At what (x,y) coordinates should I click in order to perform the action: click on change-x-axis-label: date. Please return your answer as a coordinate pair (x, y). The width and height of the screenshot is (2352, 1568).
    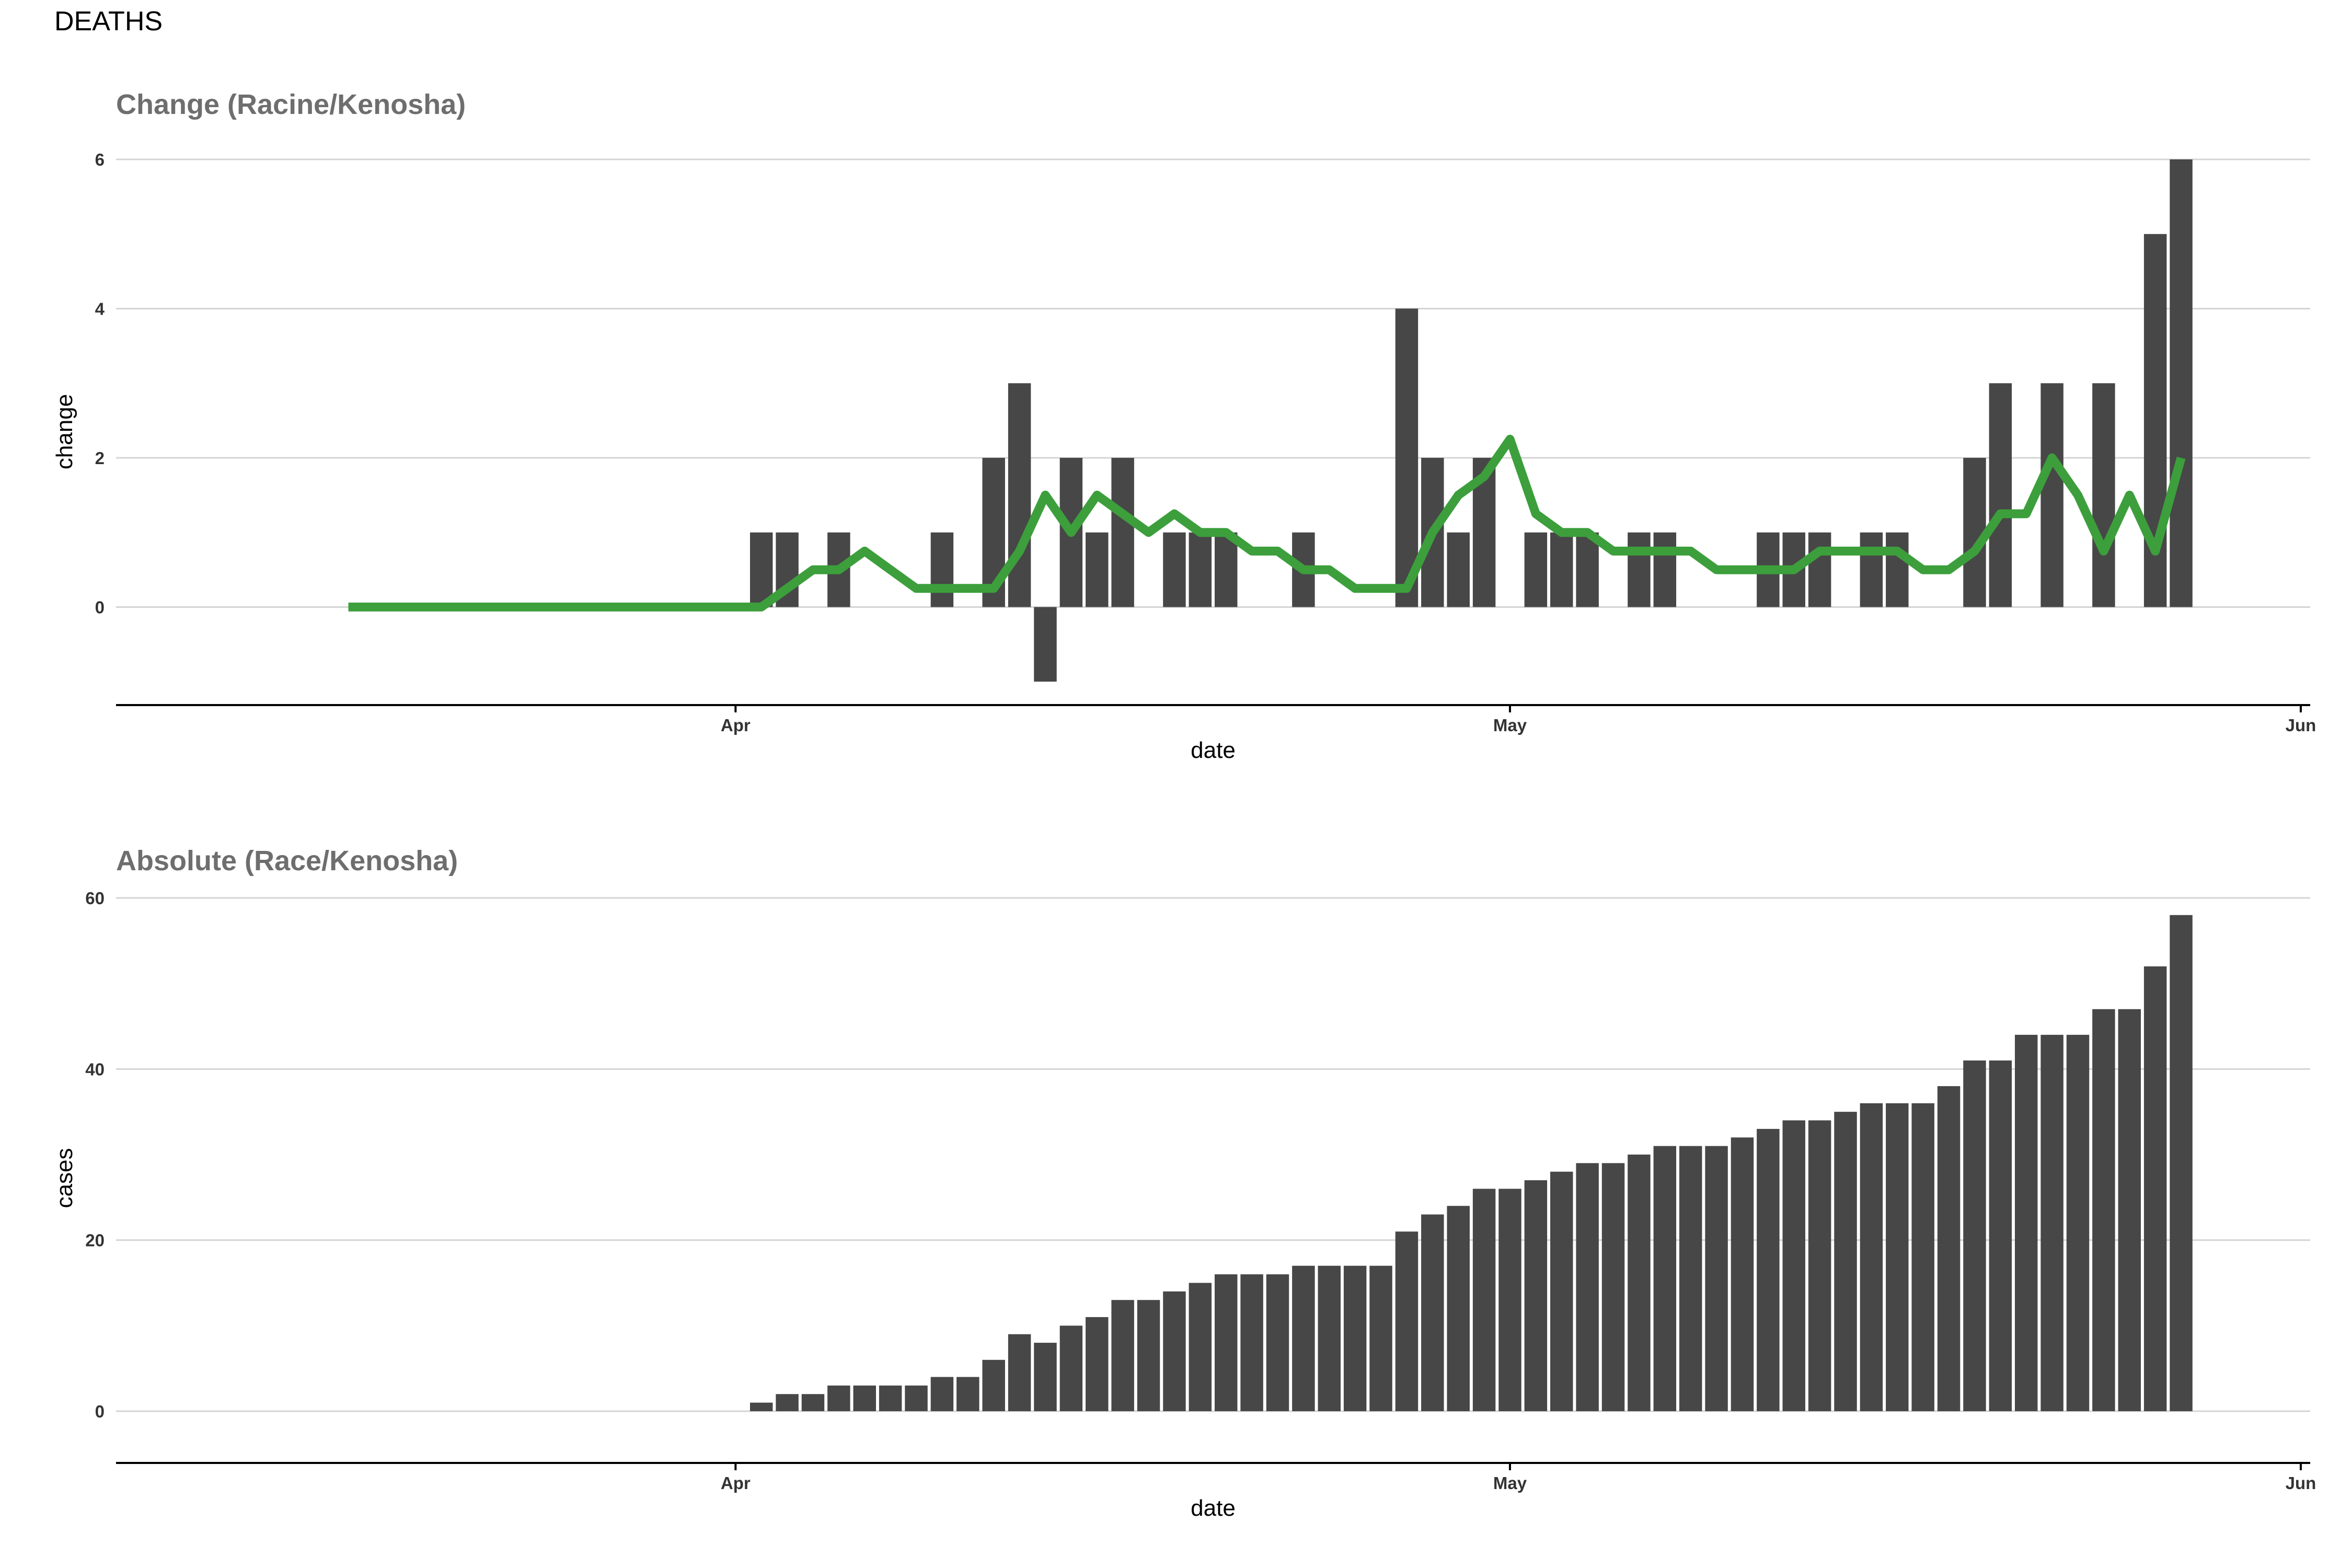
    Looking at the image, I should click on (1213, 750).